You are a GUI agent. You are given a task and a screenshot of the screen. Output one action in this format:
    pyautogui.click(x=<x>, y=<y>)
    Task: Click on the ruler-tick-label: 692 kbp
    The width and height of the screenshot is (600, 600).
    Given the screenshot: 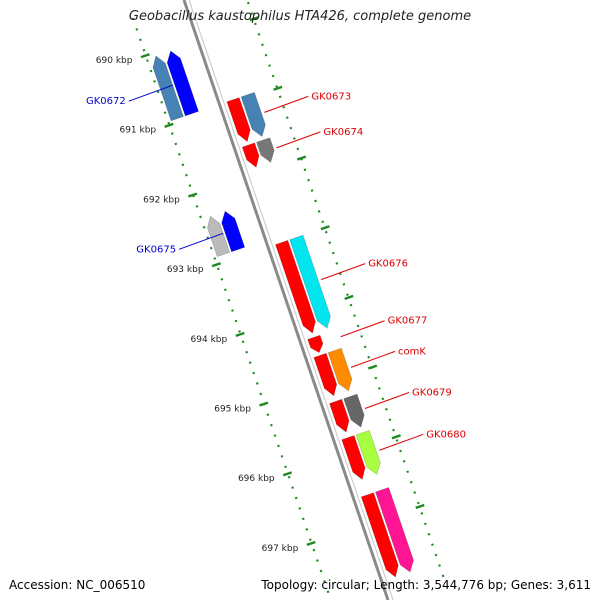 What is the action you would take?
    pyautogui.click(x=161, y=200)
    